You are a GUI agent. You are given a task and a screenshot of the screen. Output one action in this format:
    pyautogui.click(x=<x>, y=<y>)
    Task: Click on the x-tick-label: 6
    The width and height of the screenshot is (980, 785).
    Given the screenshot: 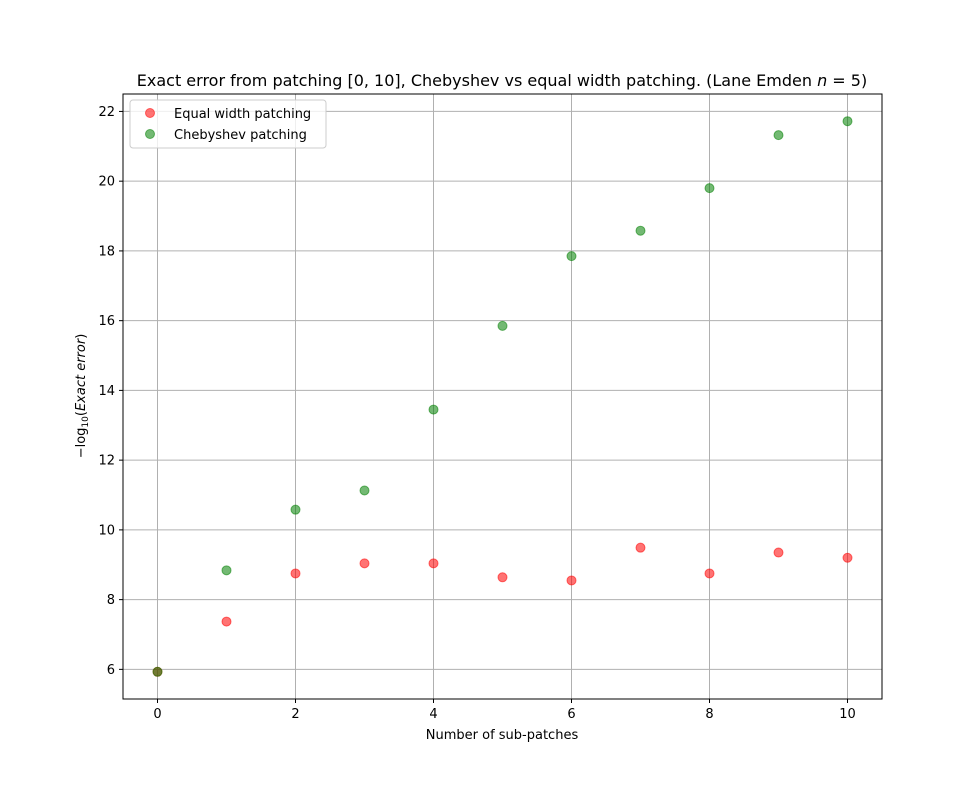 What is the action you would take?
    pyautogui.click(x=571, y=714)
    